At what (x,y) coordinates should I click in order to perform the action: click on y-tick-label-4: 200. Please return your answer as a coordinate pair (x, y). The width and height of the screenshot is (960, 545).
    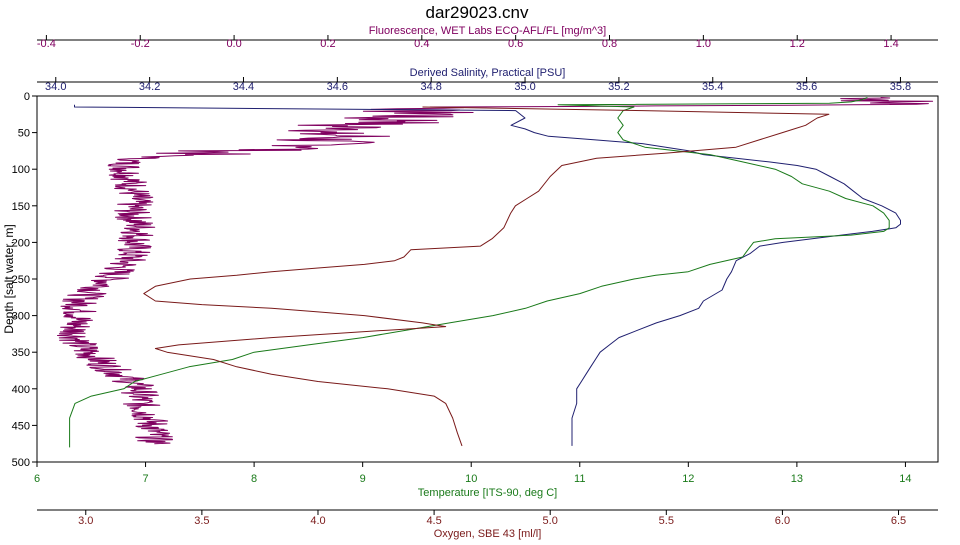
    Looking at the image, I should click on (21, 243).